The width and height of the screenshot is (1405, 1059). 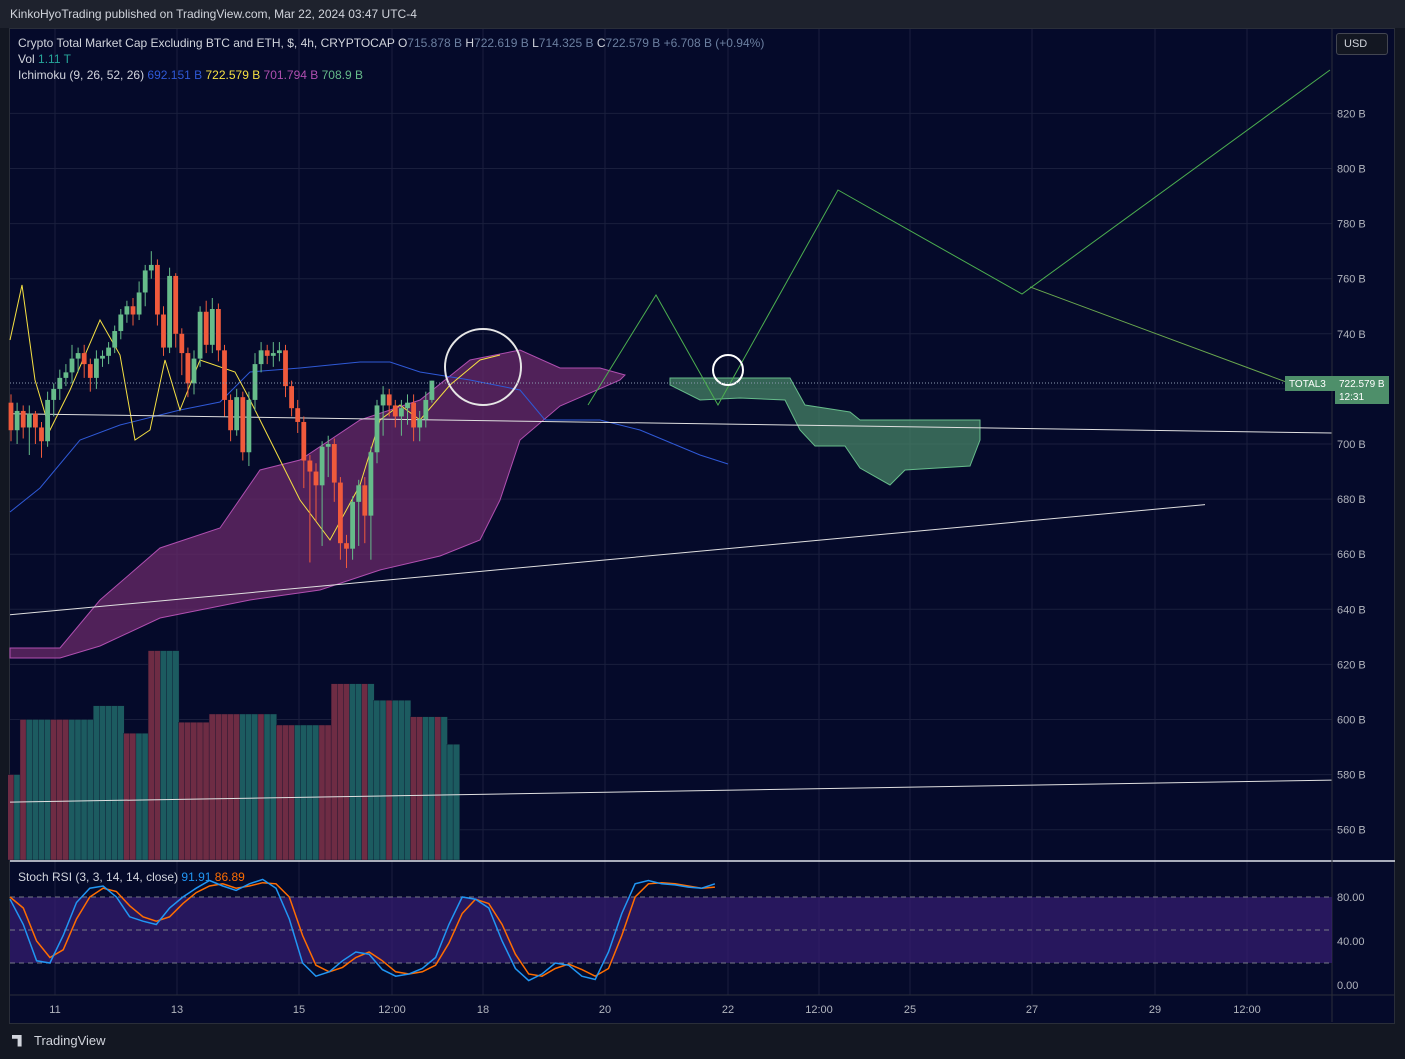 What do you see at coordinates (483, 367) in the screenshot?
I see `highlight-circle-large` at bounding box center [483, 367].